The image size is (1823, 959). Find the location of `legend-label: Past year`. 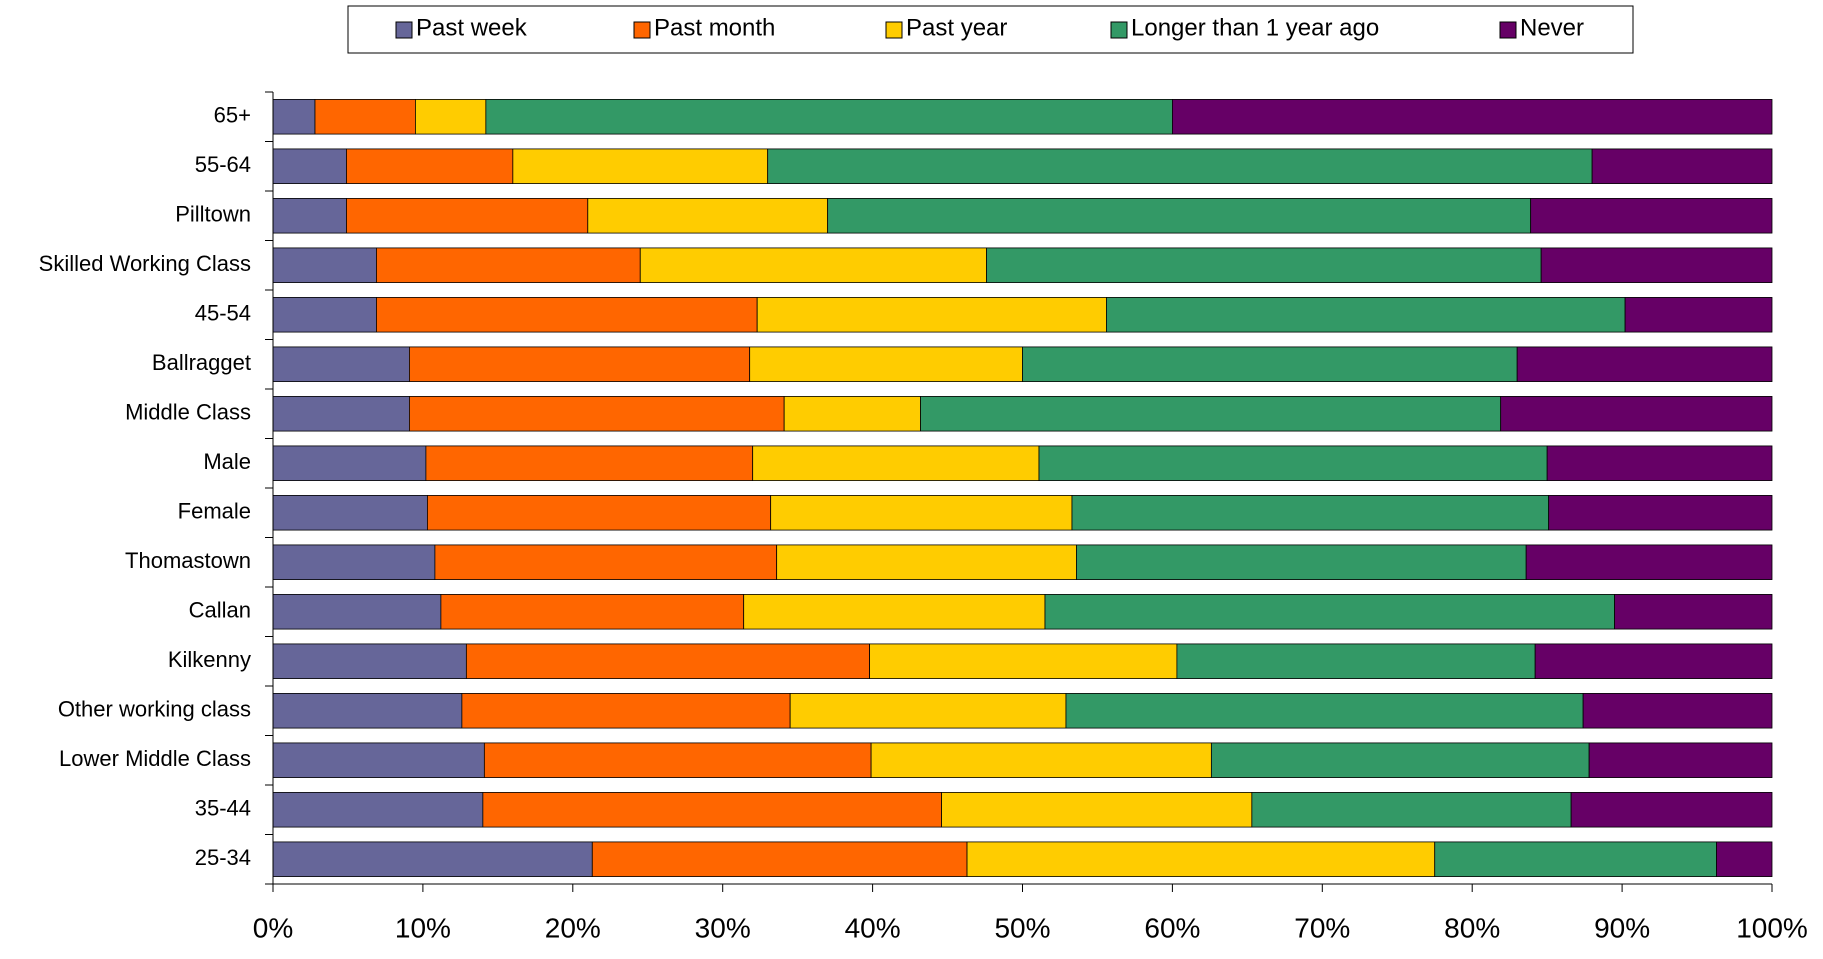

legend-label: Past year is located at coordinates (956, 27).